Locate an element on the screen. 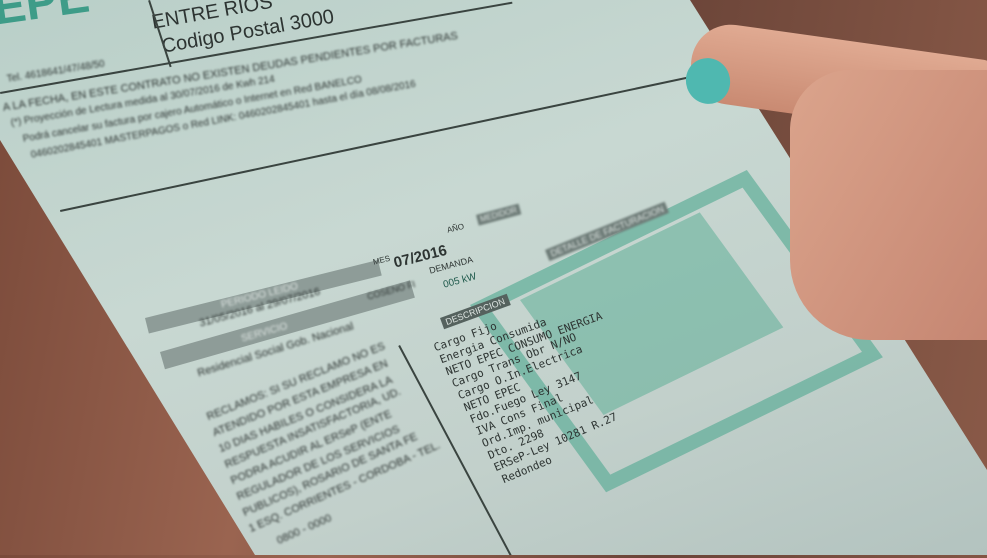  company-logo: EPE is located at coordinates (46, 18).